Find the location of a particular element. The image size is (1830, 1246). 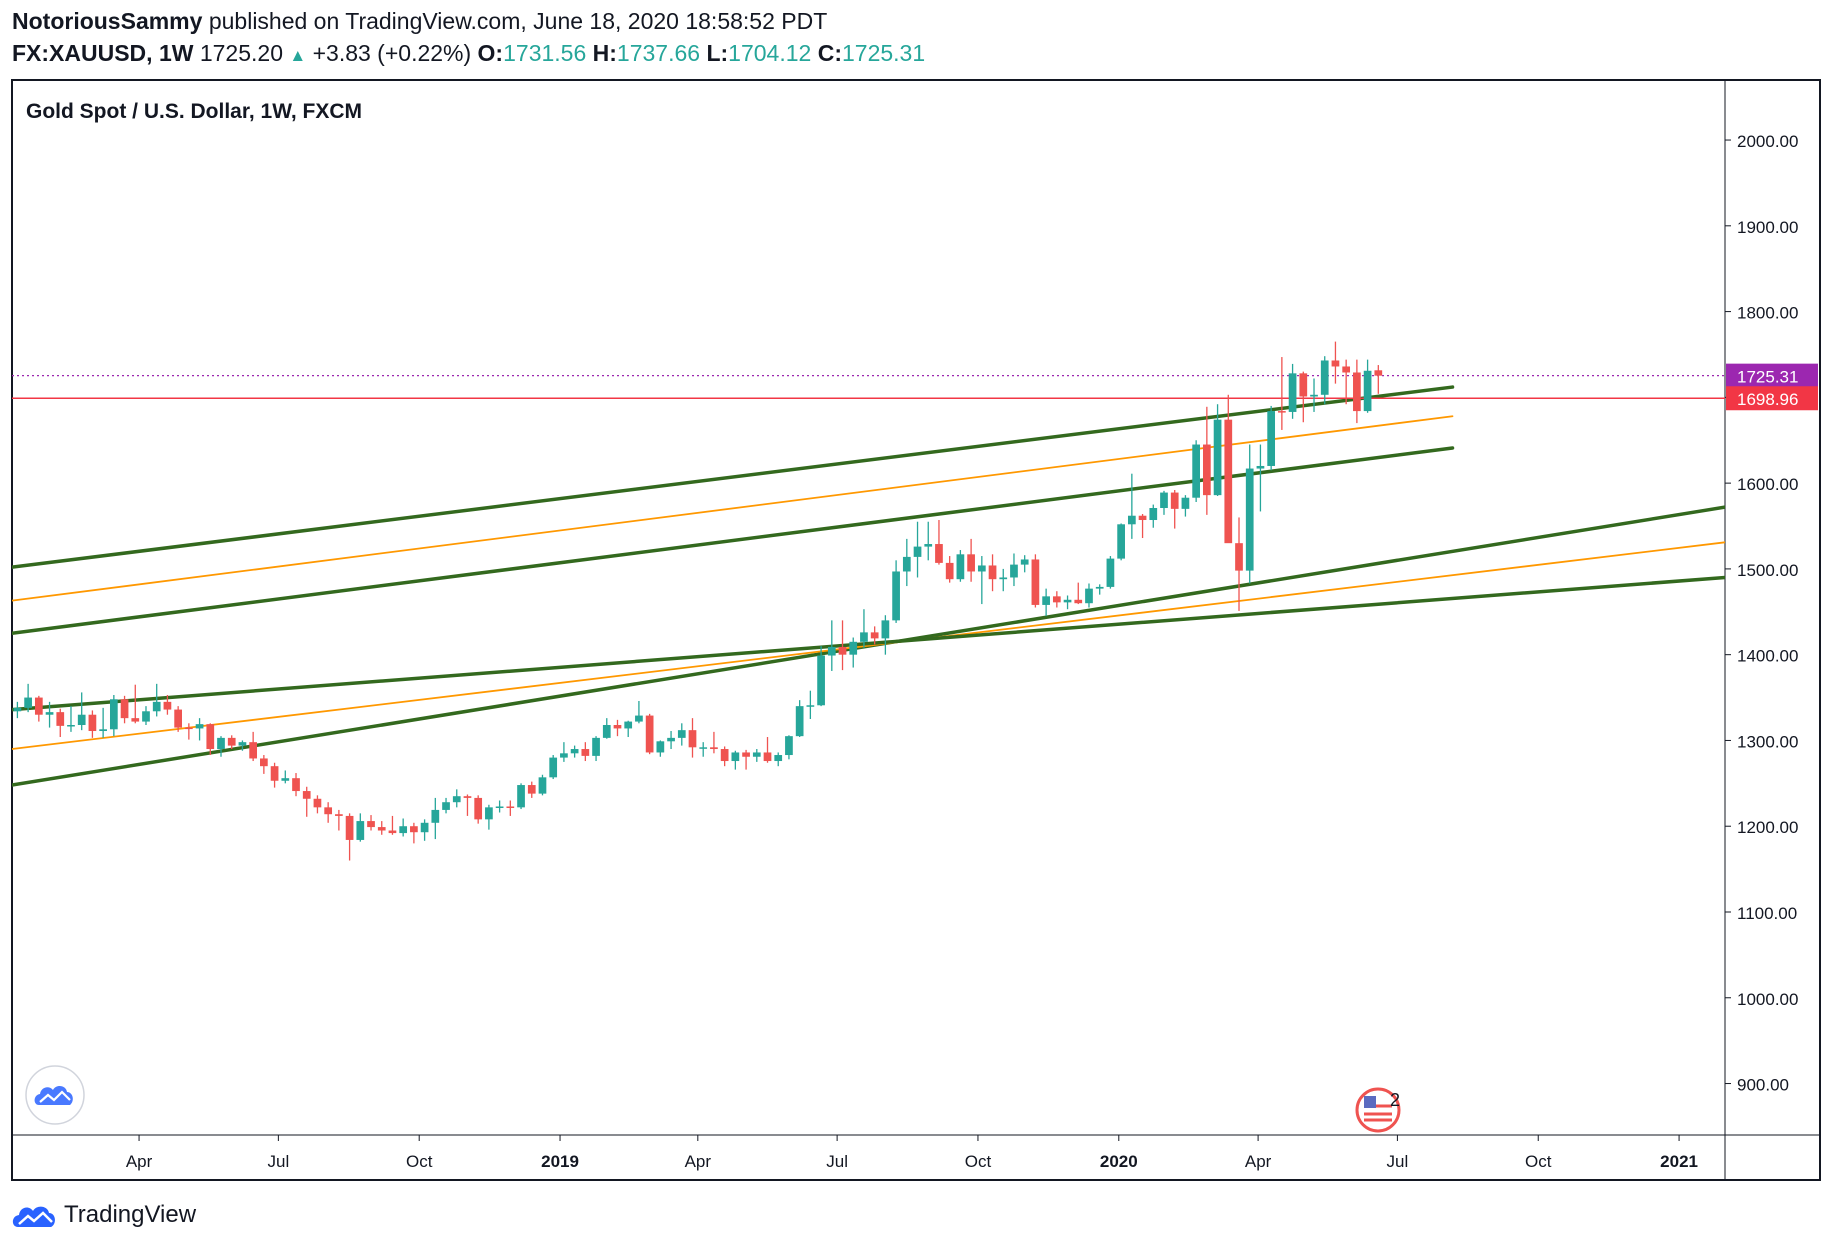

author-name: NotoriousSammy is located at coordinates (107, 21).